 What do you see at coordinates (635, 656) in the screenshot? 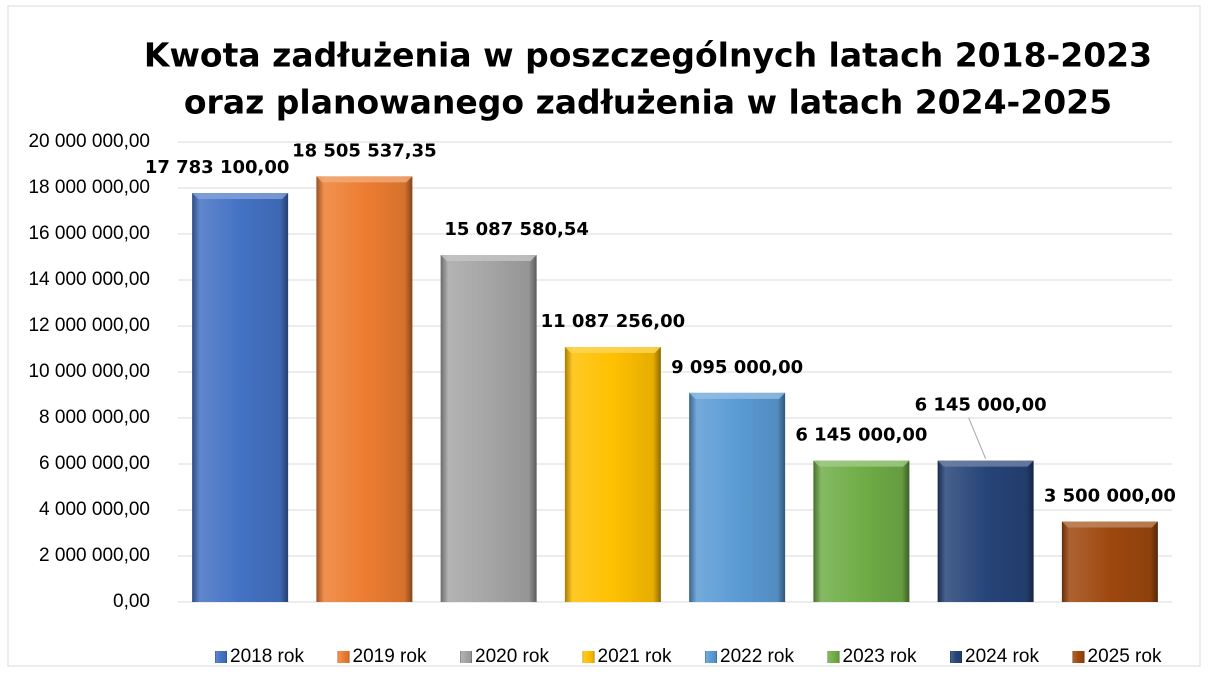
I see `legend-label: 2021 rok` at bounding box center [635, 656].